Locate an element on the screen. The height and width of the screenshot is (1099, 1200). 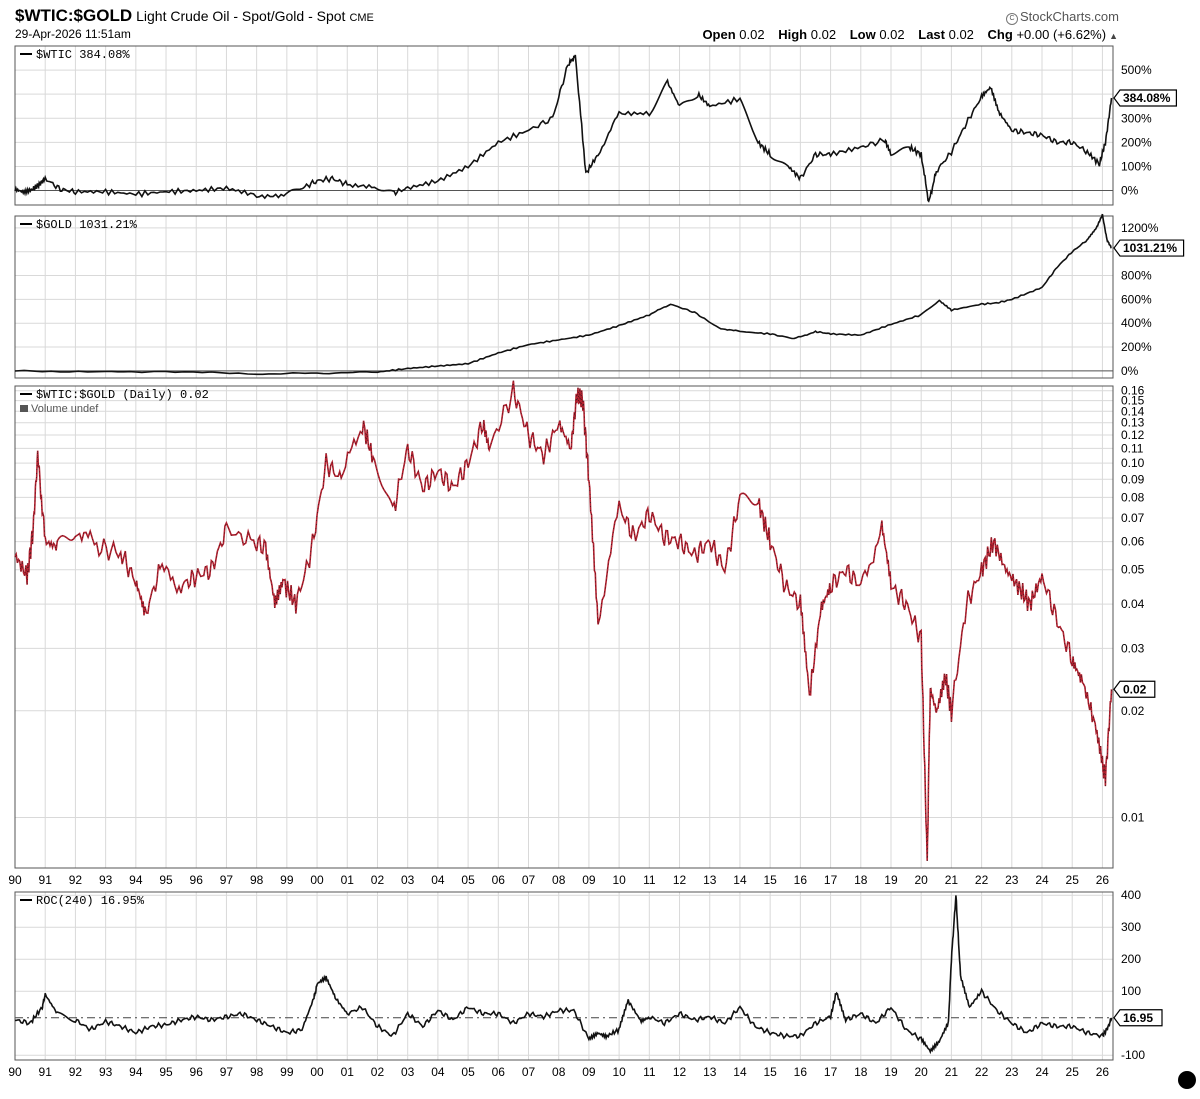
brand-logo: C StockCharts.com is located at coordinates (1062, 17).